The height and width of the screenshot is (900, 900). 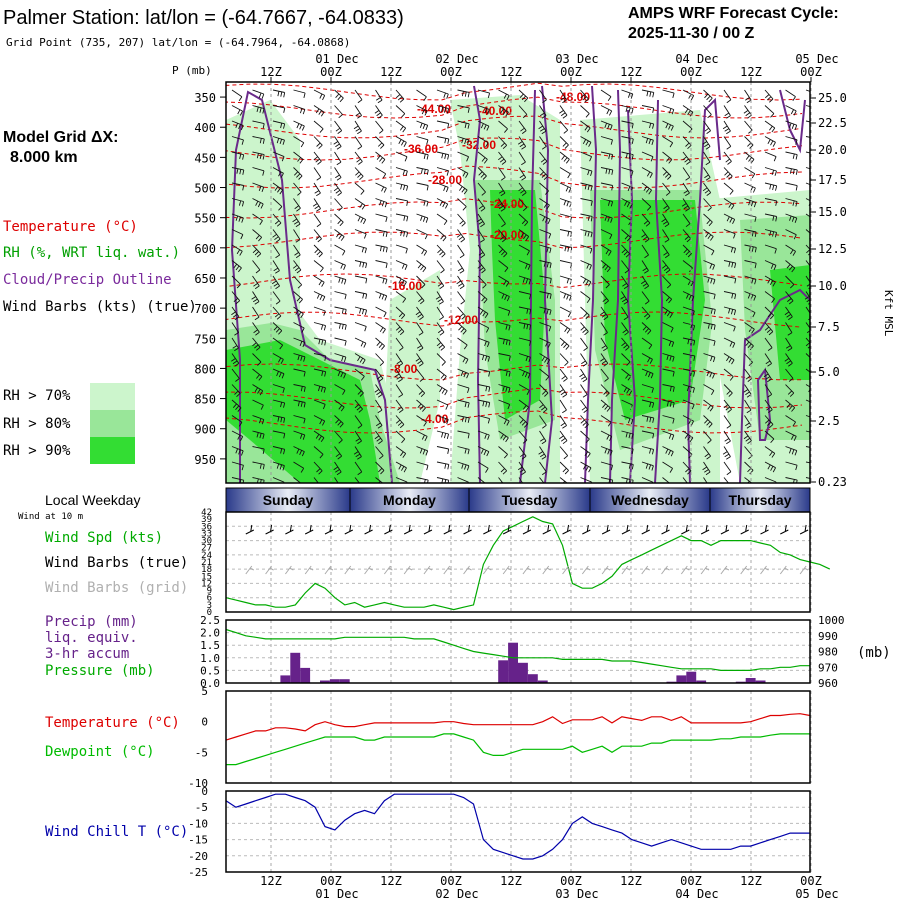 What do you see at coordinates (87, 280) in the screenshot?
I see `legend-cloud-outline: Cloud/Precip Outline` at bounding box center [87, 280].